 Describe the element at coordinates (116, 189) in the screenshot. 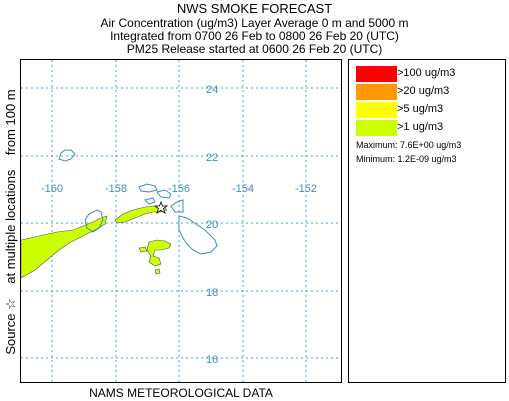

I see `lon-label-158: -158` at that location.